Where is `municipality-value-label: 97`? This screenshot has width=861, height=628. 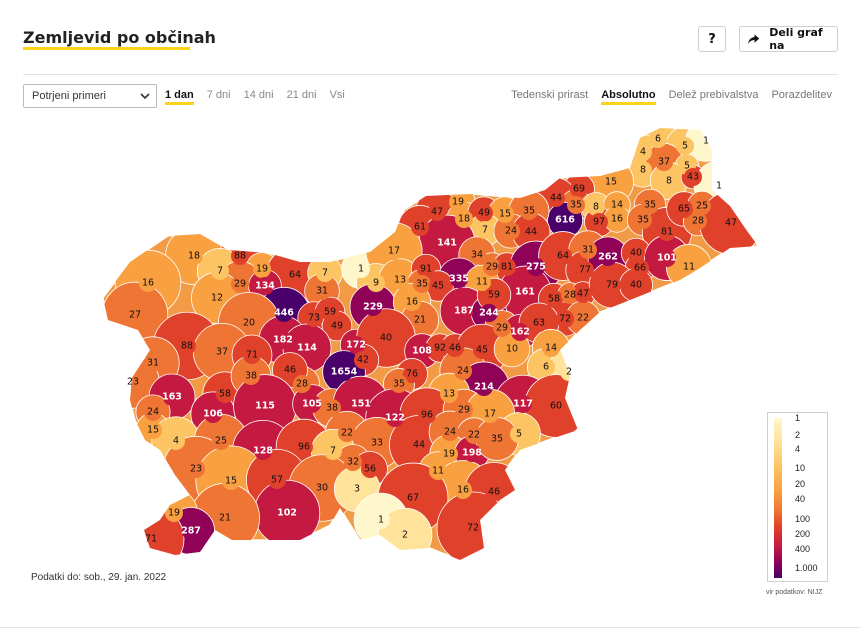 municipality-value-label: 97 is located at coordinates (599, 222).